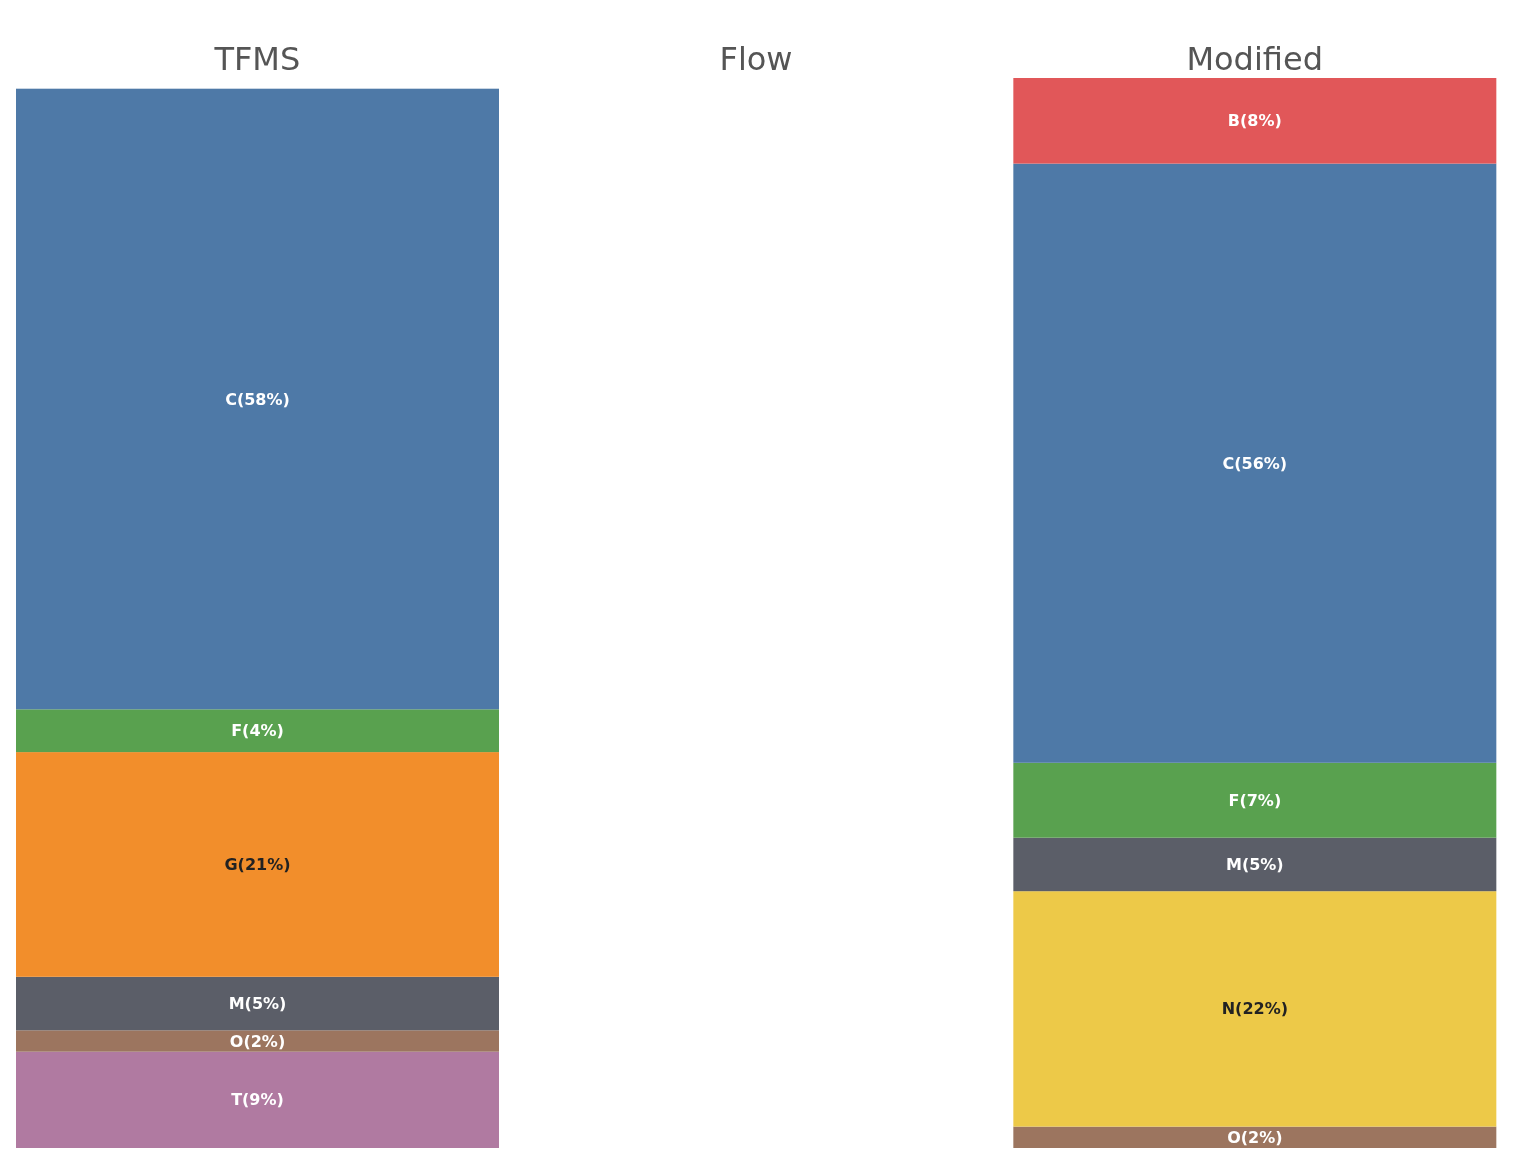 The image size is (1524, 1160). What do you see at coordinates (1254, 59) in the screenshot?
I see `category-label: Modified` at bounding box center [1254, 59].